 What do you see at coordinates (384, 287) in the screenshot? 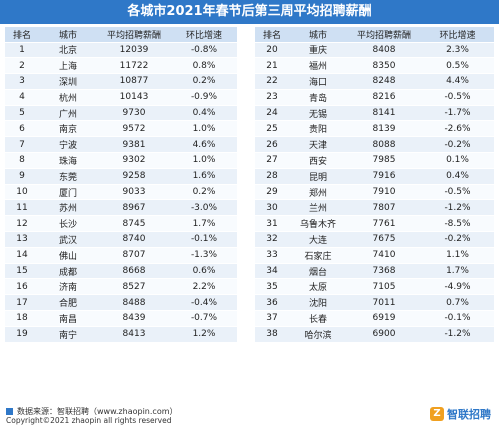
I see `cell-salary-right: 7105` at bounding box center [384, 287].